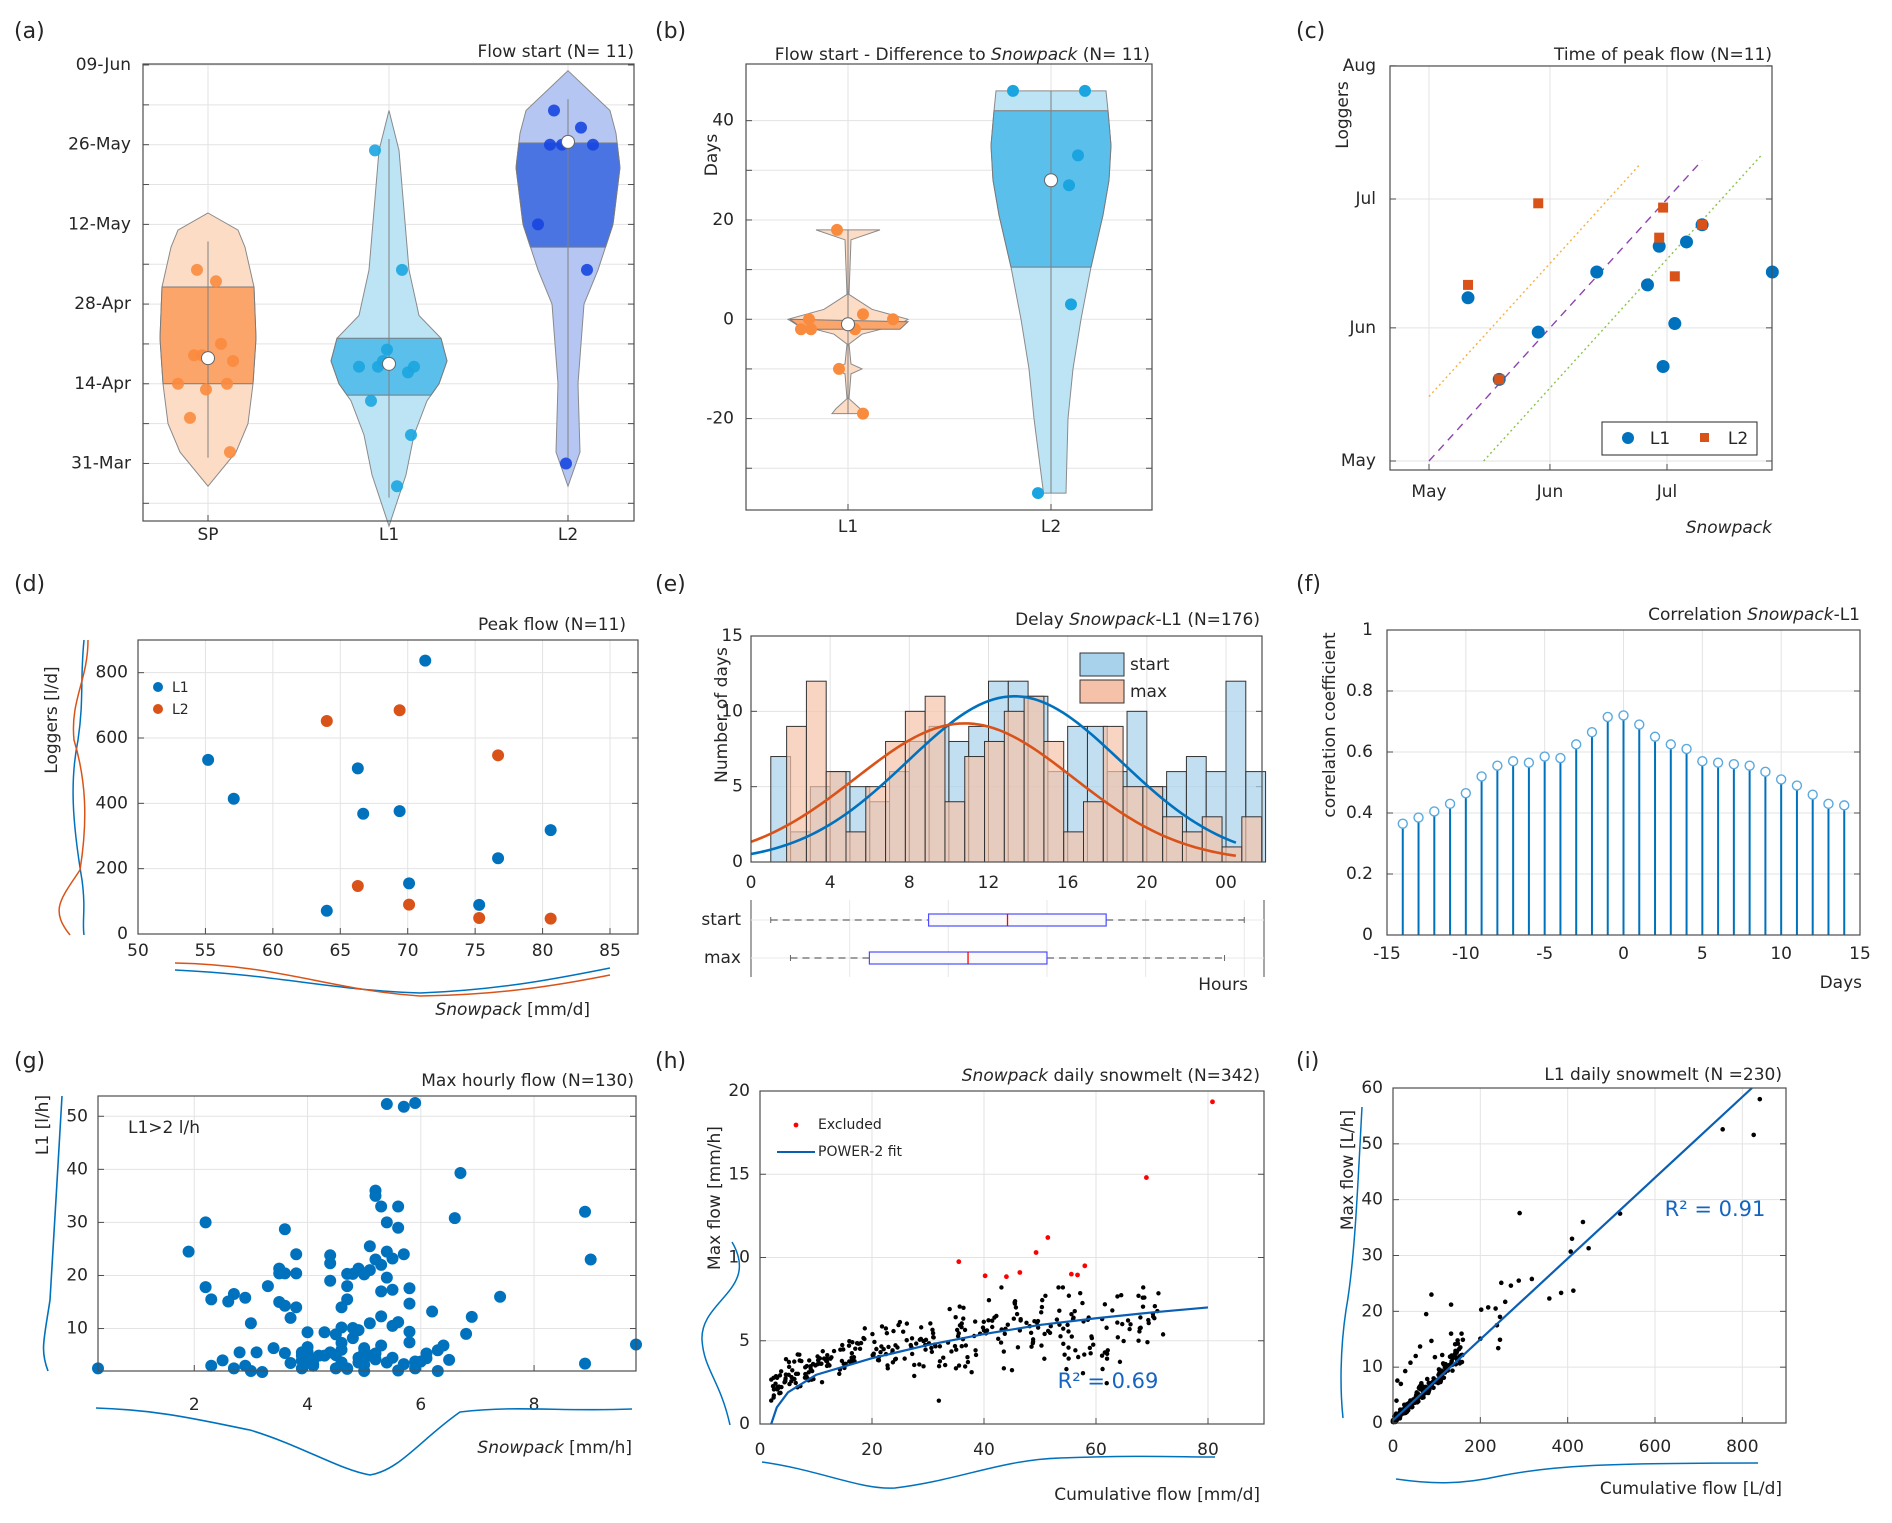 This screenshot has height=1523, width=1892. Describe the element at coordinates (78, 787) in the screenshot. I see `marginal-density-y-L1` at that location.